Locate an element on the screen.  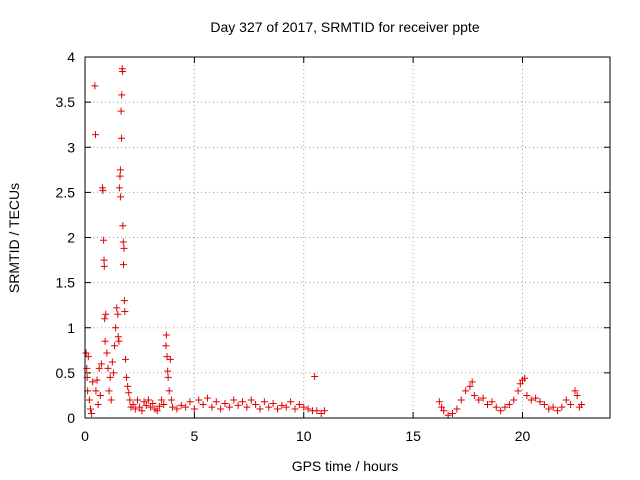
x-tick-label: 5 is located at coordinates (194, 436).